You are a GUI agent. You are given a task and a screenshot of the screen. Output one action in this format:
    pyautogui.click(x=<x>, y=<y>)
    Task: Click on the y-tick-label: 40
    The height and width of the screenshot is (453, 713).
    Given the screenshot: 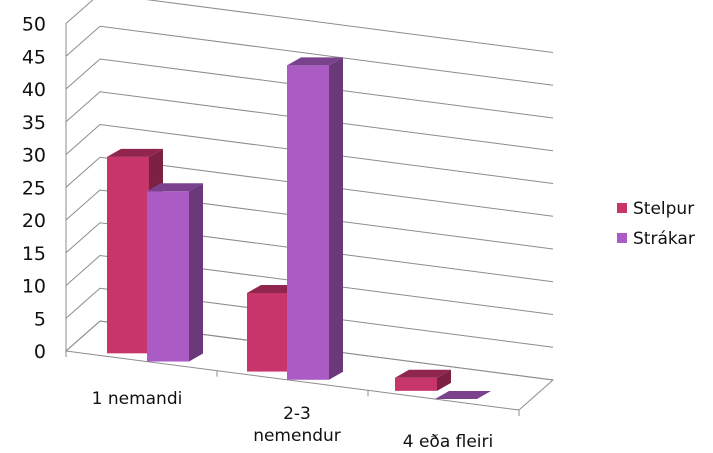 What is the action you would take?
    pyautogui.click(x=34, y=90)
    